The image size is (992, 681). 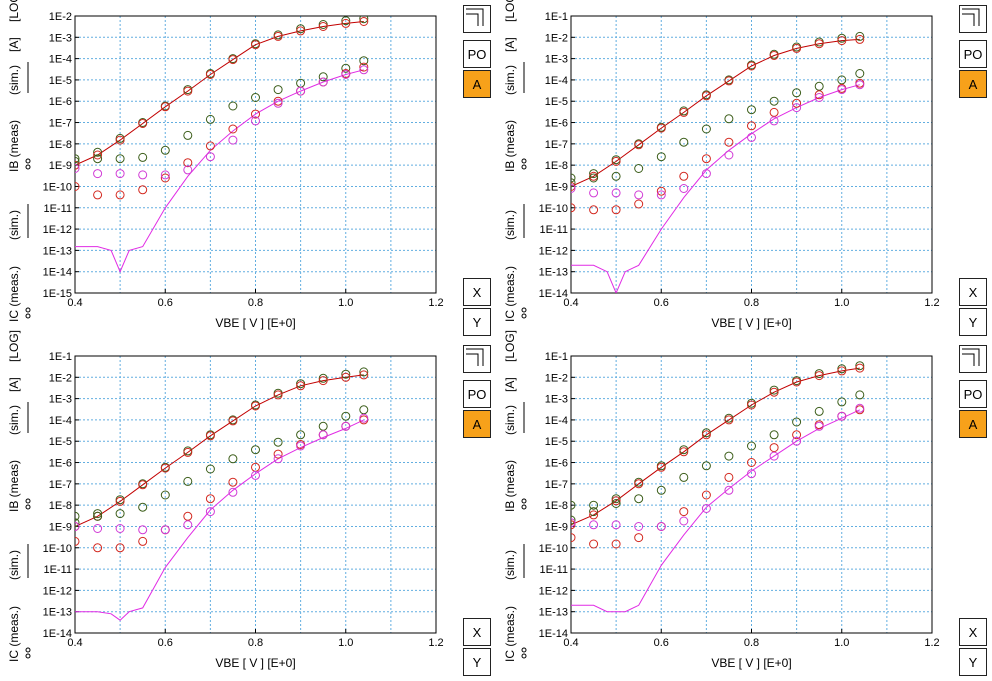 I want to click on y-label-part: IB (meas), so click(x=510, y=146).